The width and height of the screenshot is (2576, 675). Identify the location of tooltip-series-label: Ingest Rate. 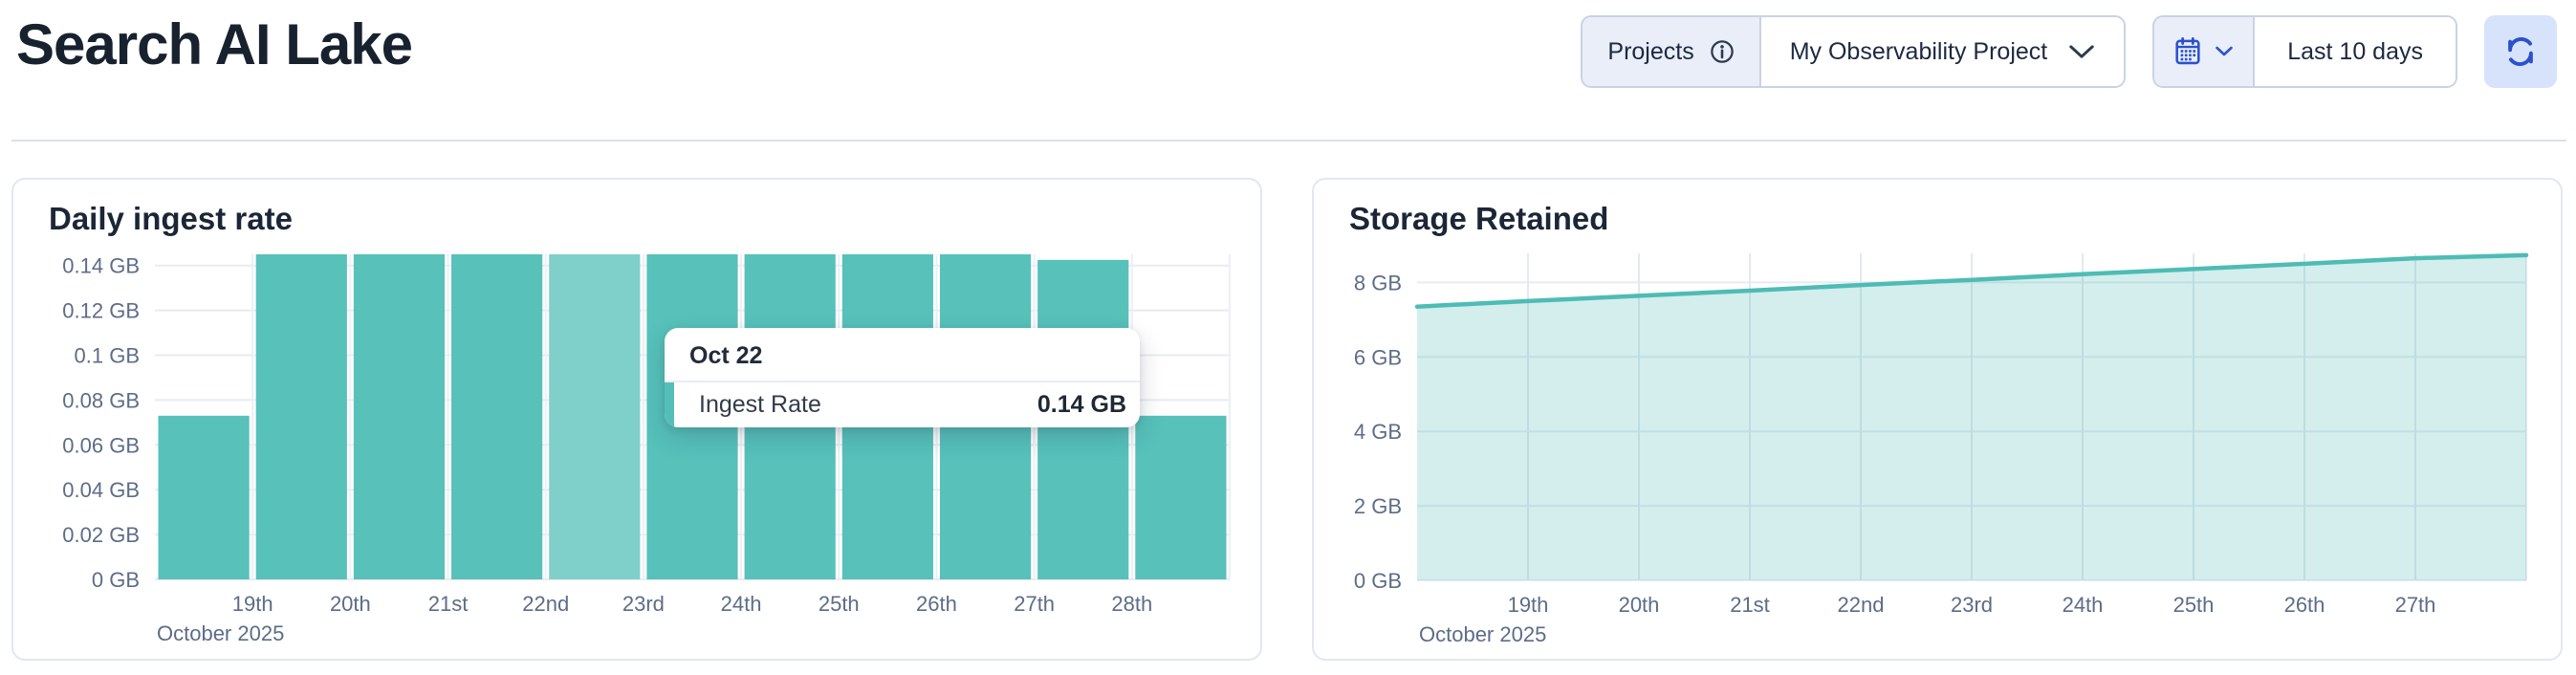
(760, 404).